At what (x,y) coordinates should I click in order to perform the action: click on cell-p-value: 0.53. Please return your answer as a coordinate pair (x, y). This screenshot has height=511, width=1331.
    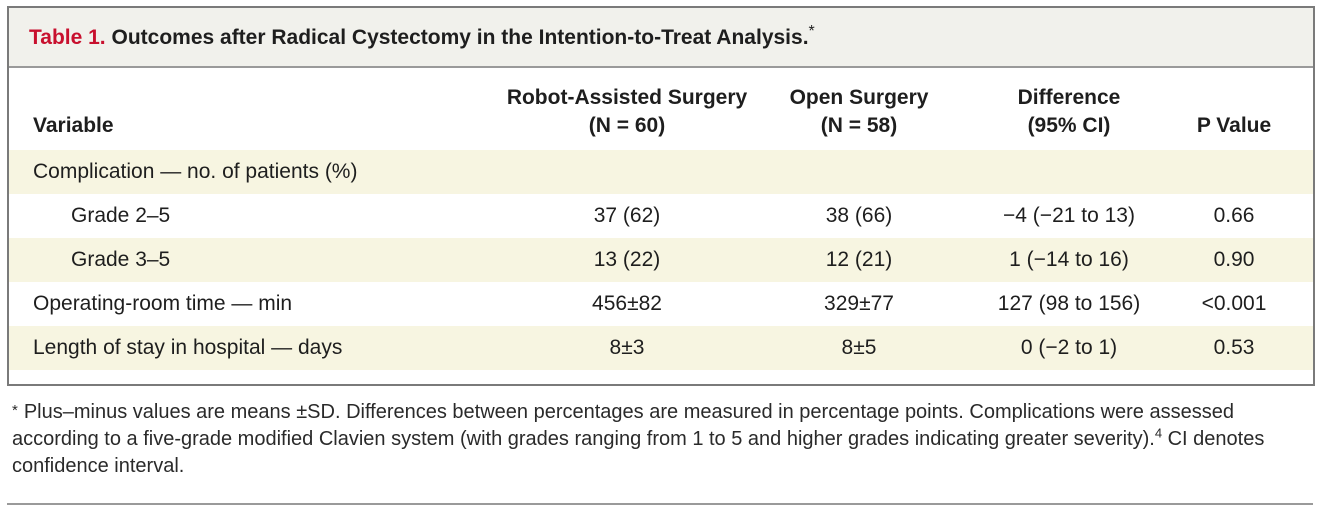
    Looking at the image, I should click on (1234, 347).